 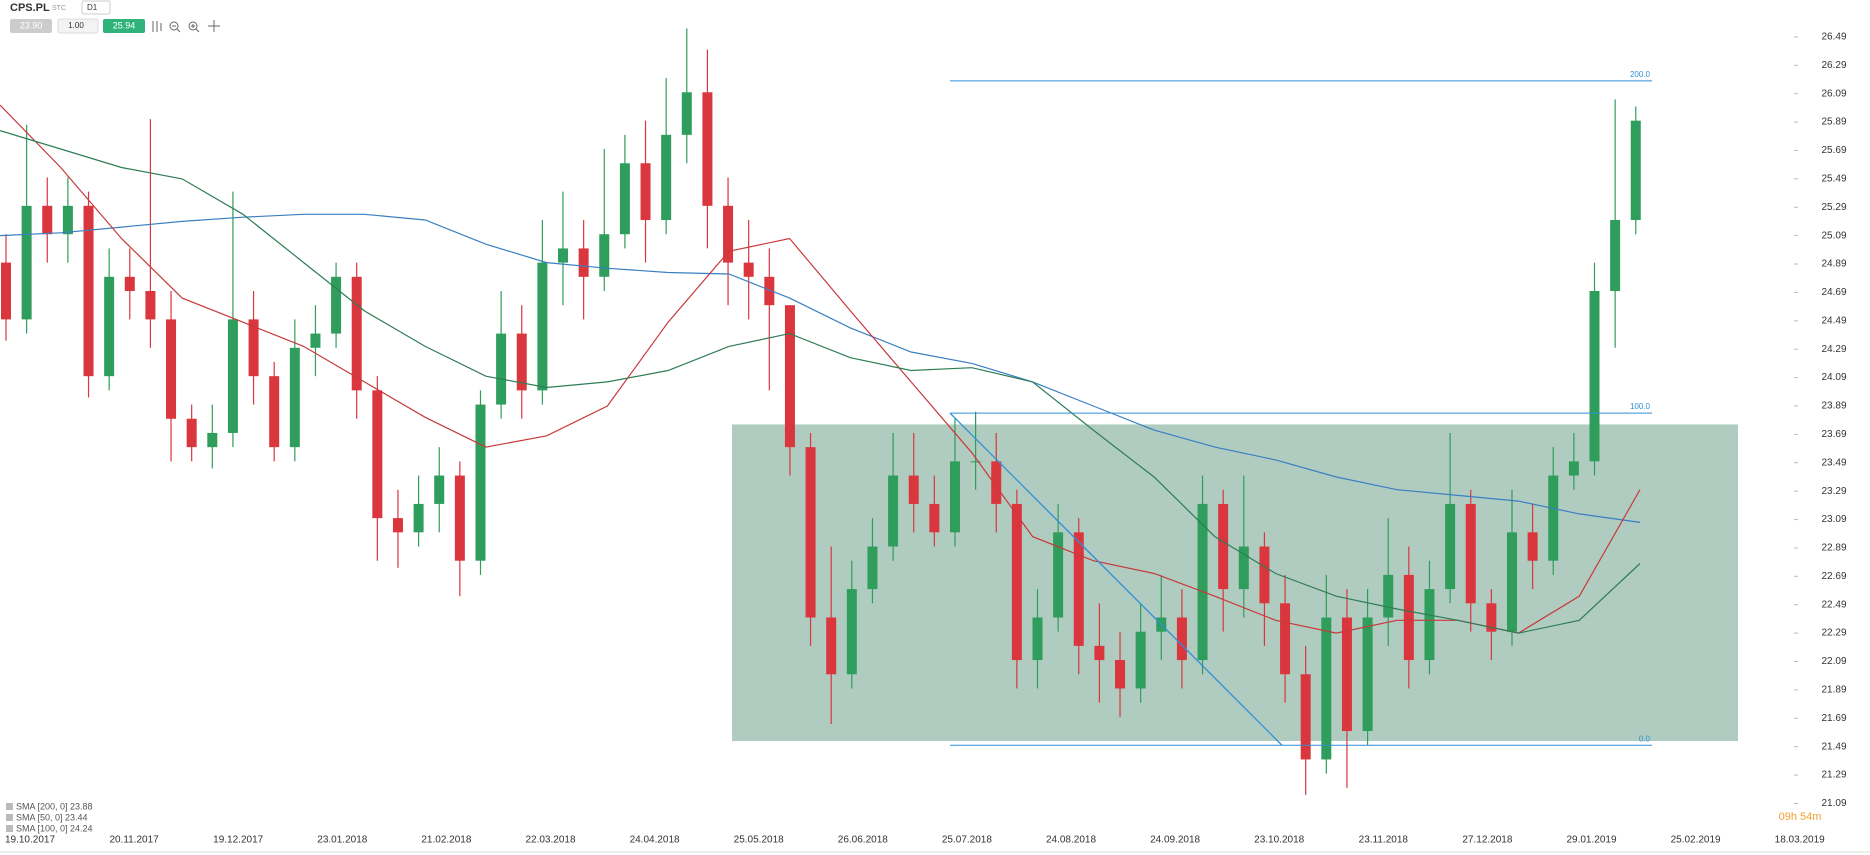 I want to click on y-tick-label: 25.49, so click(x=1833, y=179).